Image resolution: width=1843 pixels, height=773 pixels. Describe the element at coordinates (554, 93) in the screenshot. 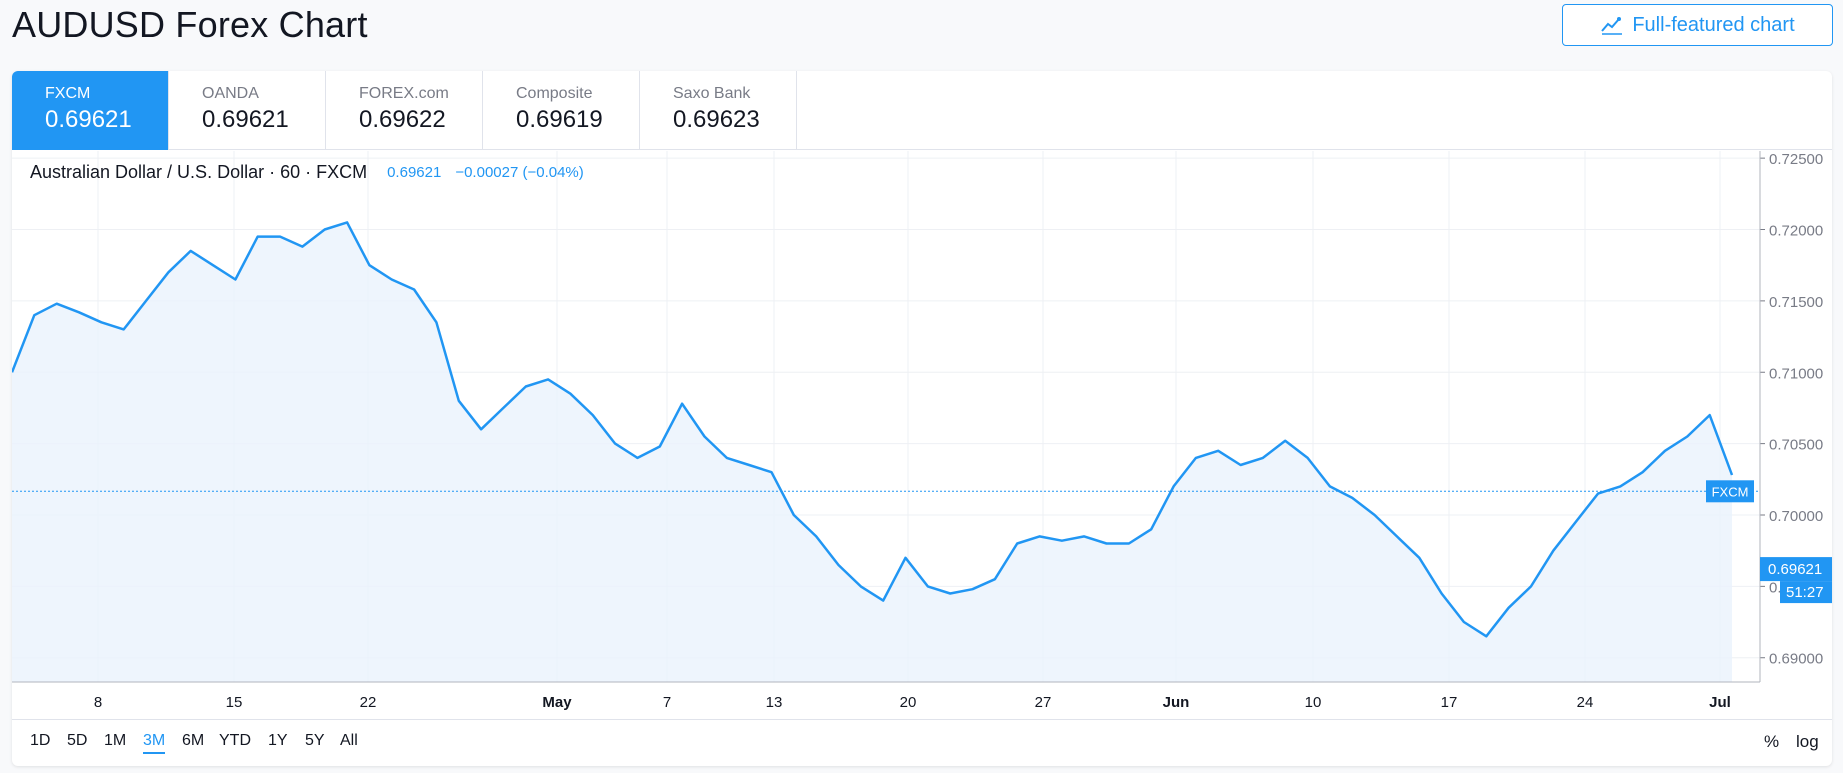

I see `tab-broker-name: Composite` at that location.